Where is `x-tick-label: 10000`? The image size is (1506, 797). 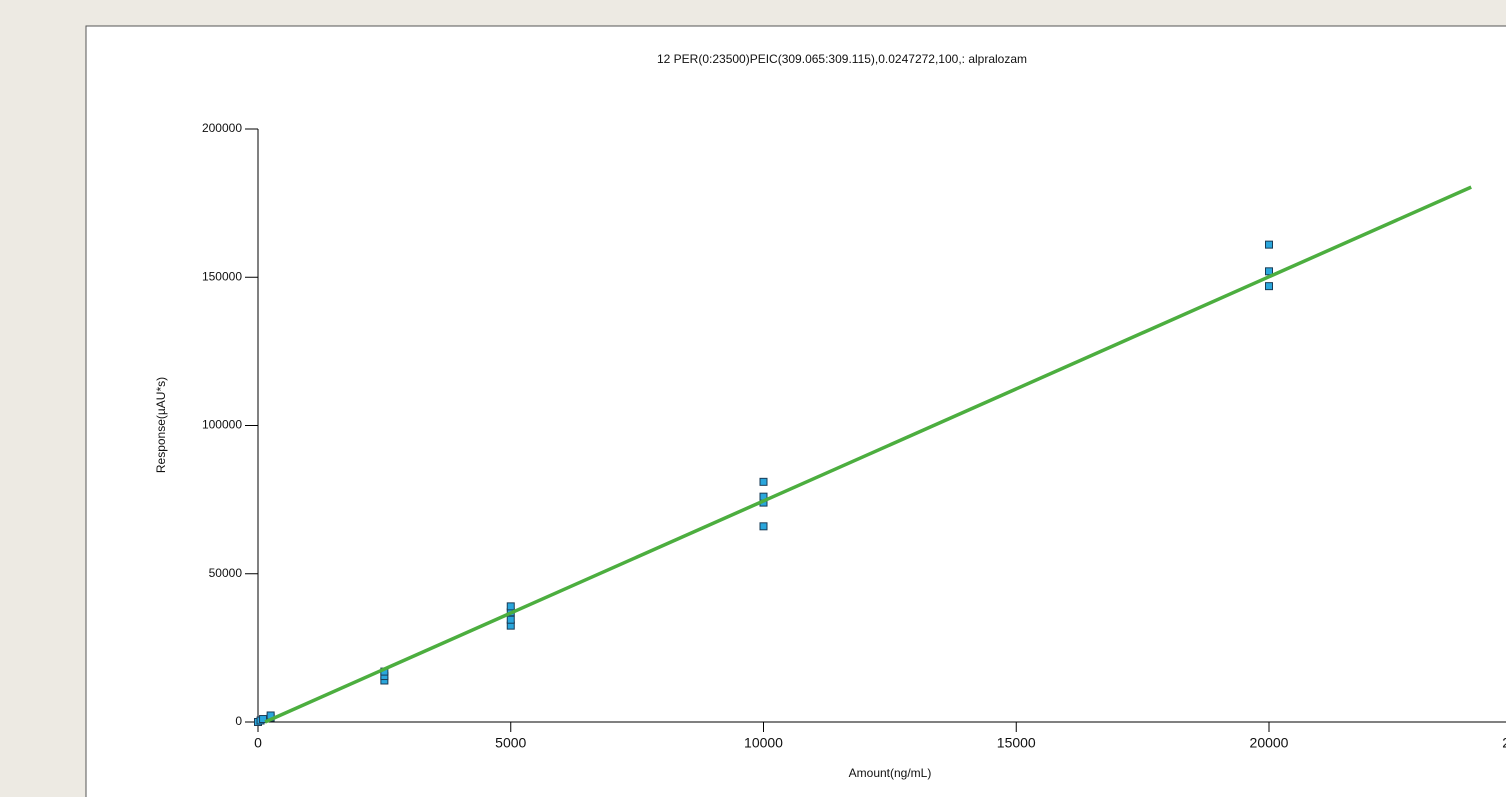
x-tick-label: 10000 is located at coordinates (763, 743).